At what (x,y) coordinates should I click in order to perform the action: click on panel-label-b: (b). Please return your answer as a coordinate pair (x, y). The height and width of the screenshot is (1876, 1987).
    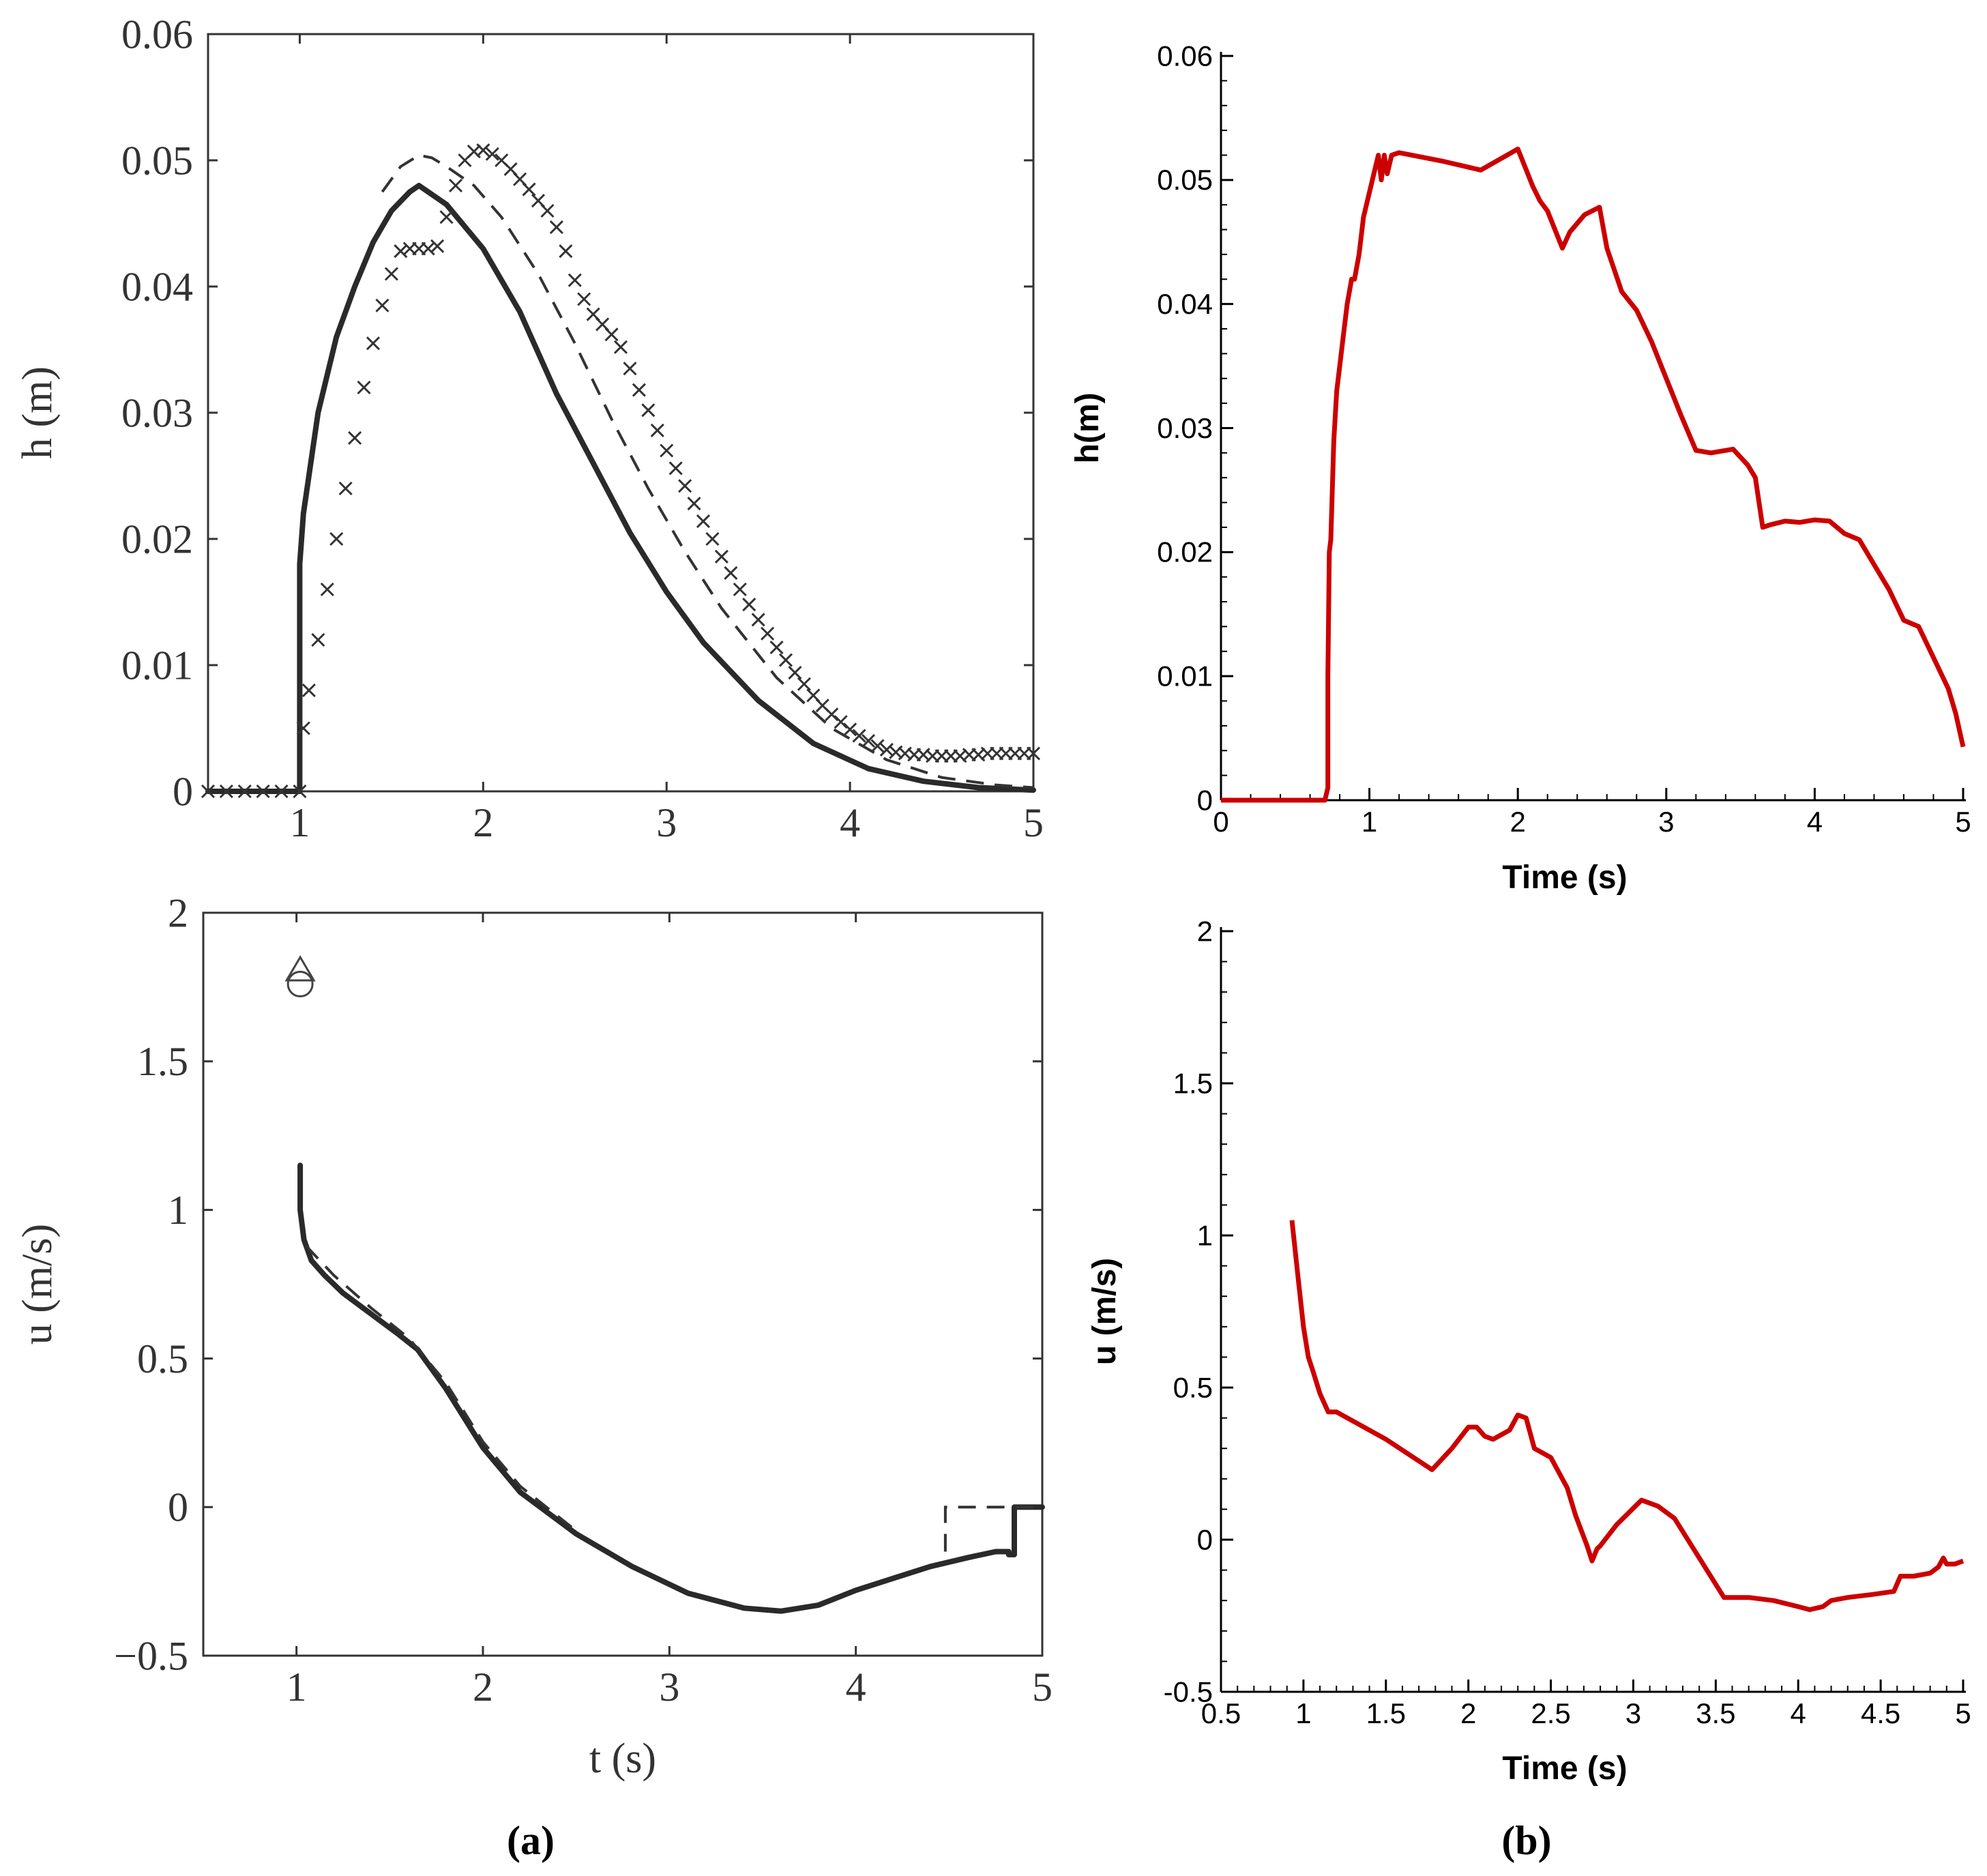
    Looking at the image, I should click on (1526, 1840).